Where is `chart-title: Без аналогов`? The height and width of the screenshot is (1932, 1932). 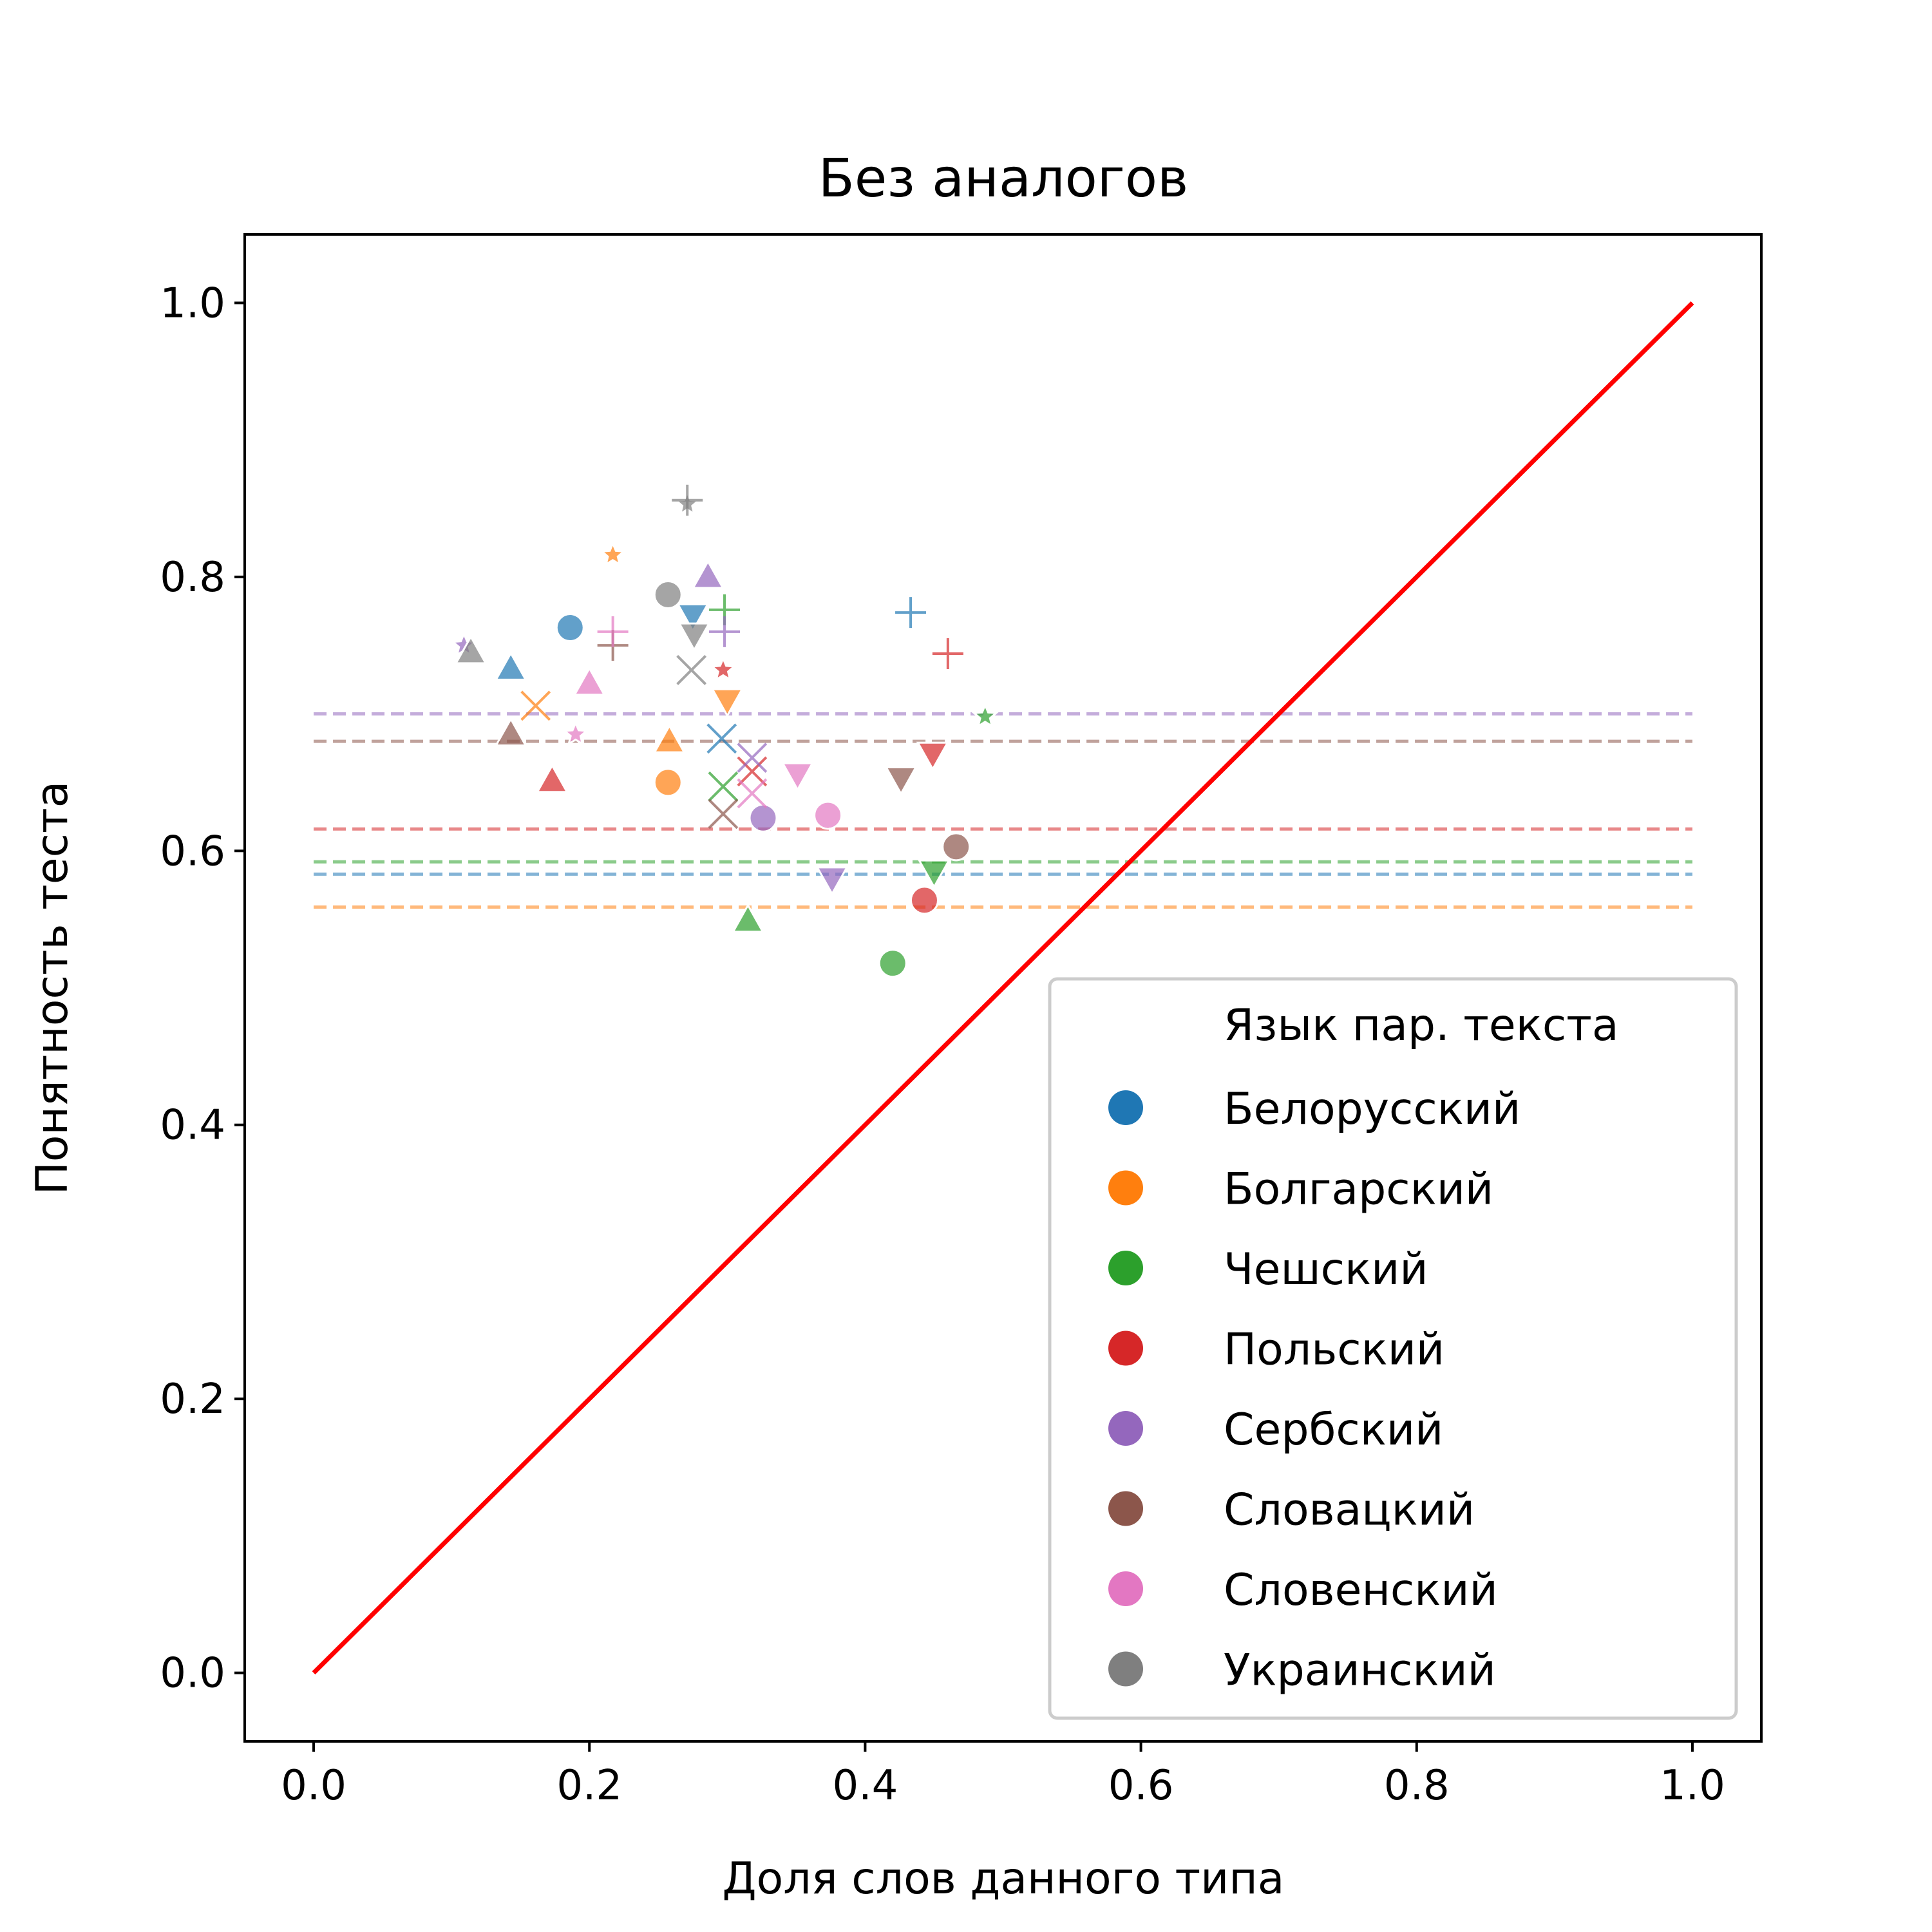 chart-title: Без аналогов is located at coordinates (1004, 178).